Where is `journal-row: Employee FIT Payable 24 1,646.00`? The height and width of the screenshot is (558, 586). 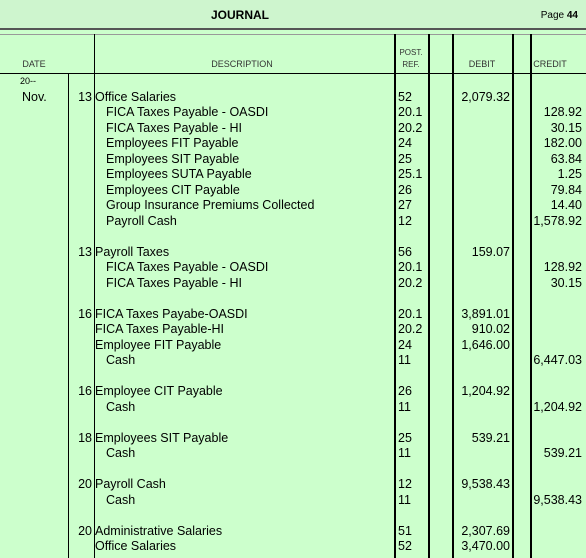 journal-row: Employee FIT Payable 24 1,646.00 is located at coordinates (293, 346).